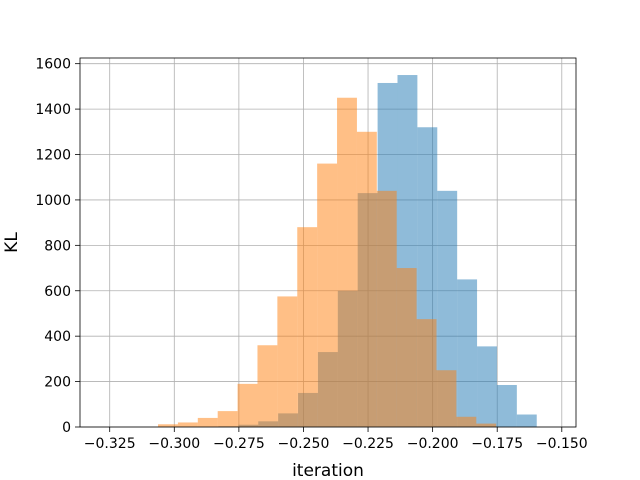  What do you see at coordinates (12, 242) in the screenshot?
I see `y-axis-label: KL` at bounding box center [12, 242].